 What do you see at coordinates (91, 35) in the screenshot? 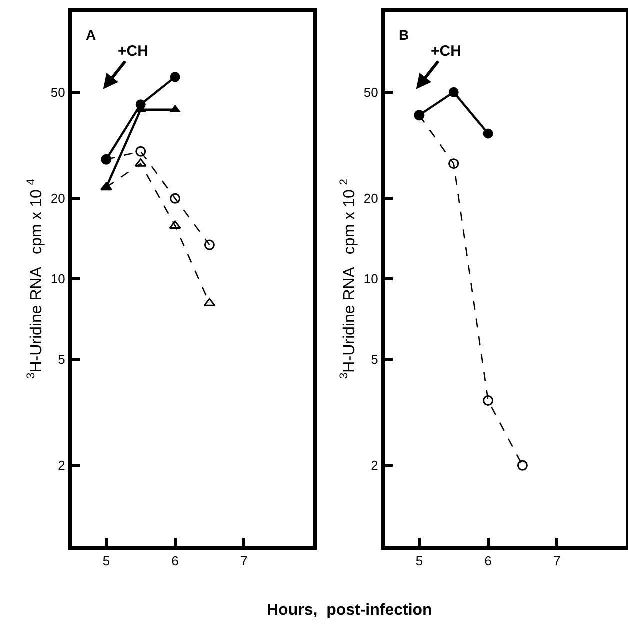
I see `annotation: A` at bounding box center [91, 35].